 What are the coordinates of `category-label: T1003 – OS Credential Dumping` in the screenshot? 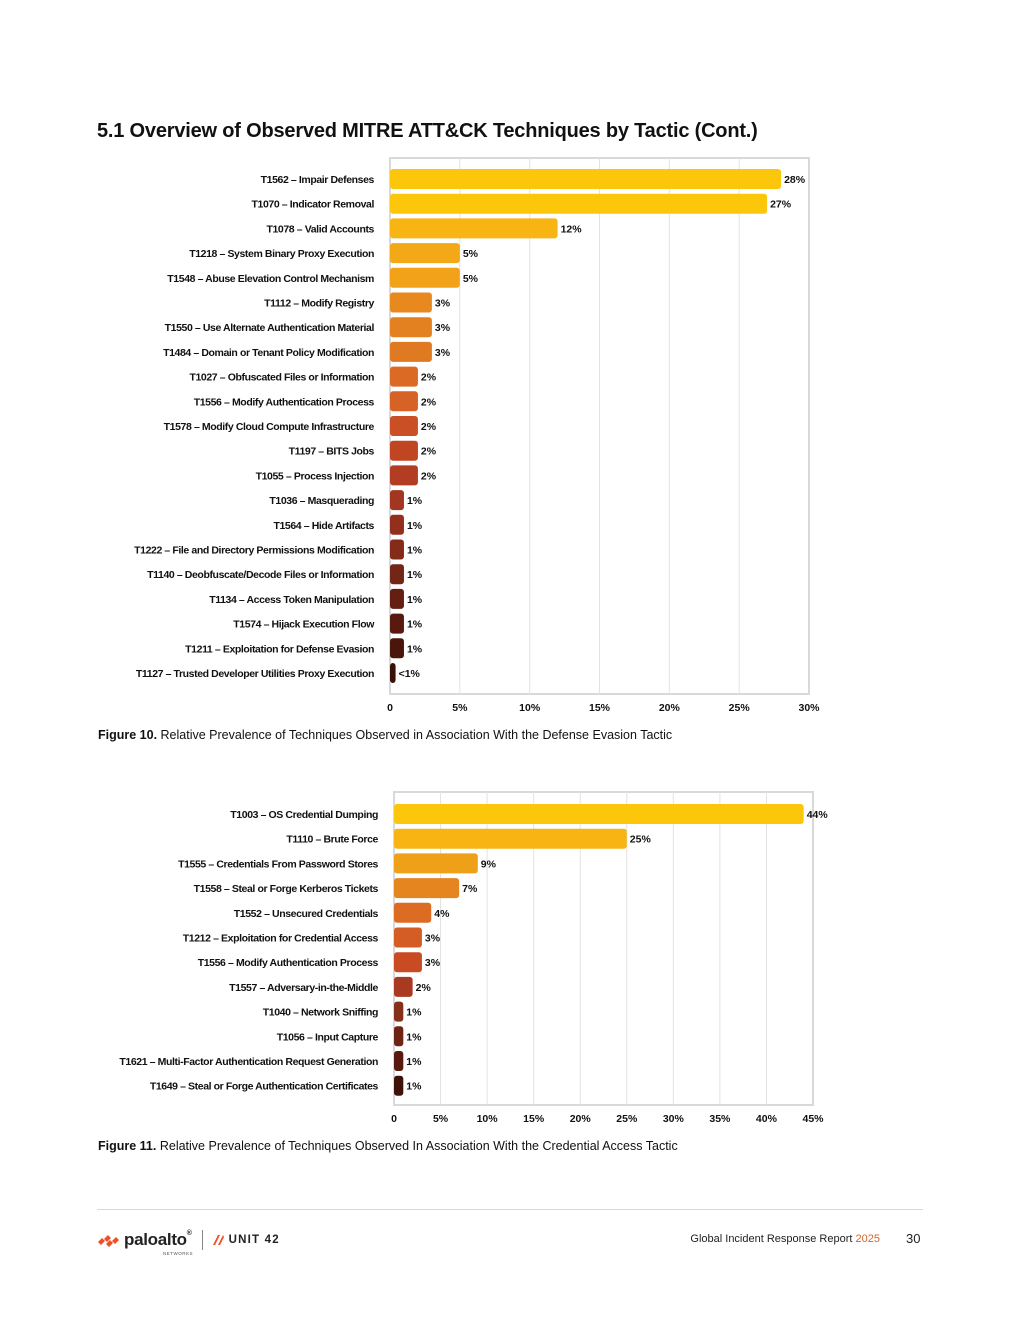 It's located at (304, 815).